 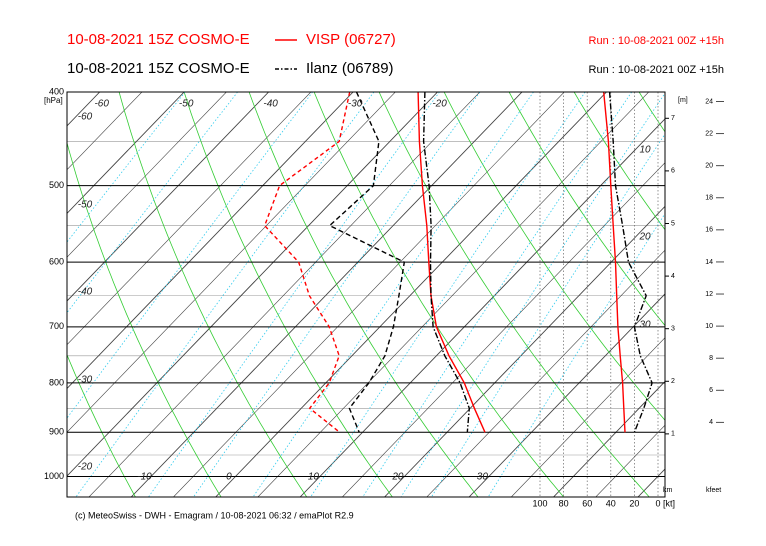 What do you see at coordinates (713, 490) in the screenshot?
I see `kfeet-label: kfeet` at bounding box center [713, 490].